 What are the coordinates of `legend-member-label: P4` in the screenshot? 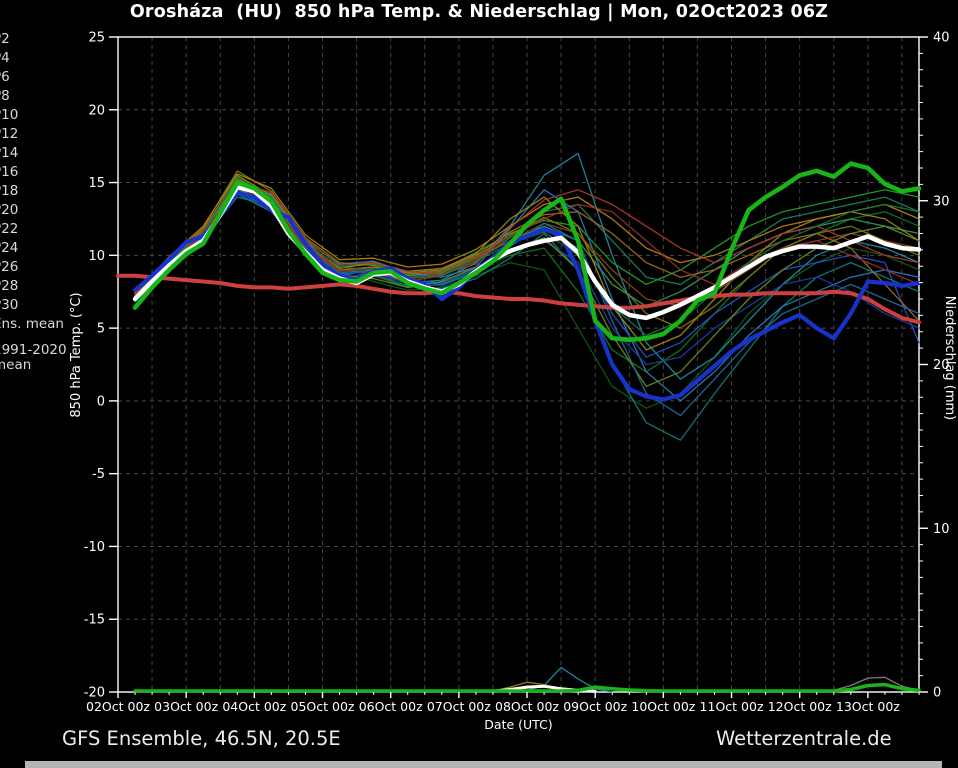 It's located at (5, 58).